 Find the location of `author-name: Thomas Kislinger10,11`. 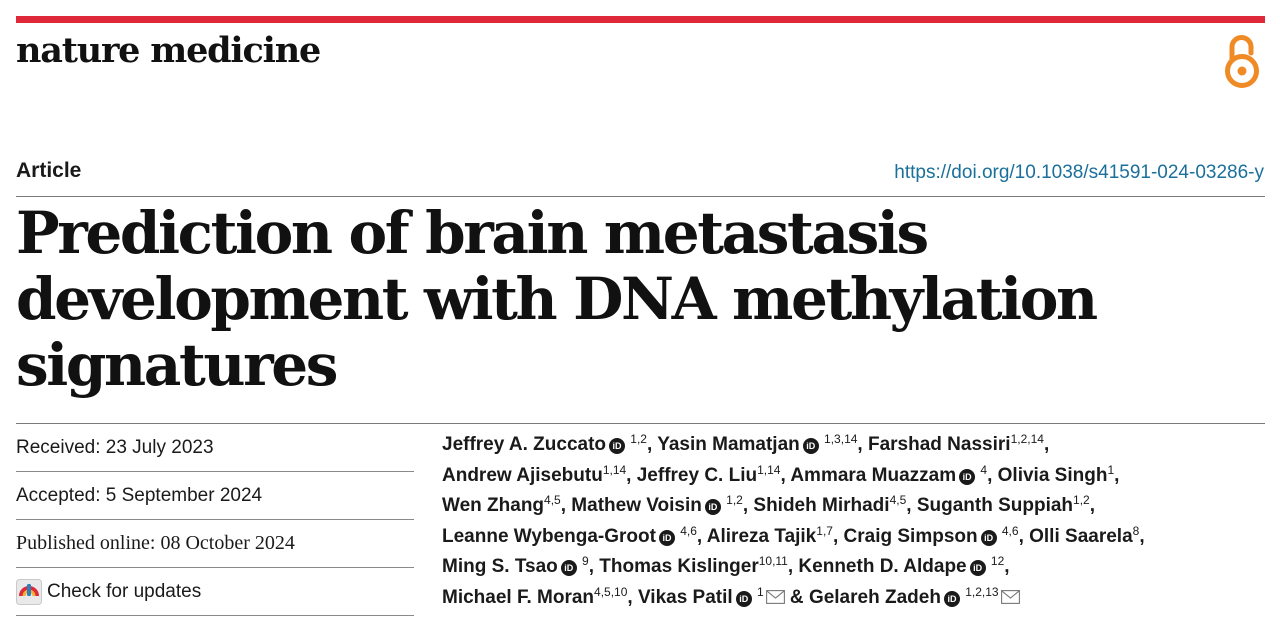

author-name: Thomas Kislinger10,11 is located at coordinates (693, 565).